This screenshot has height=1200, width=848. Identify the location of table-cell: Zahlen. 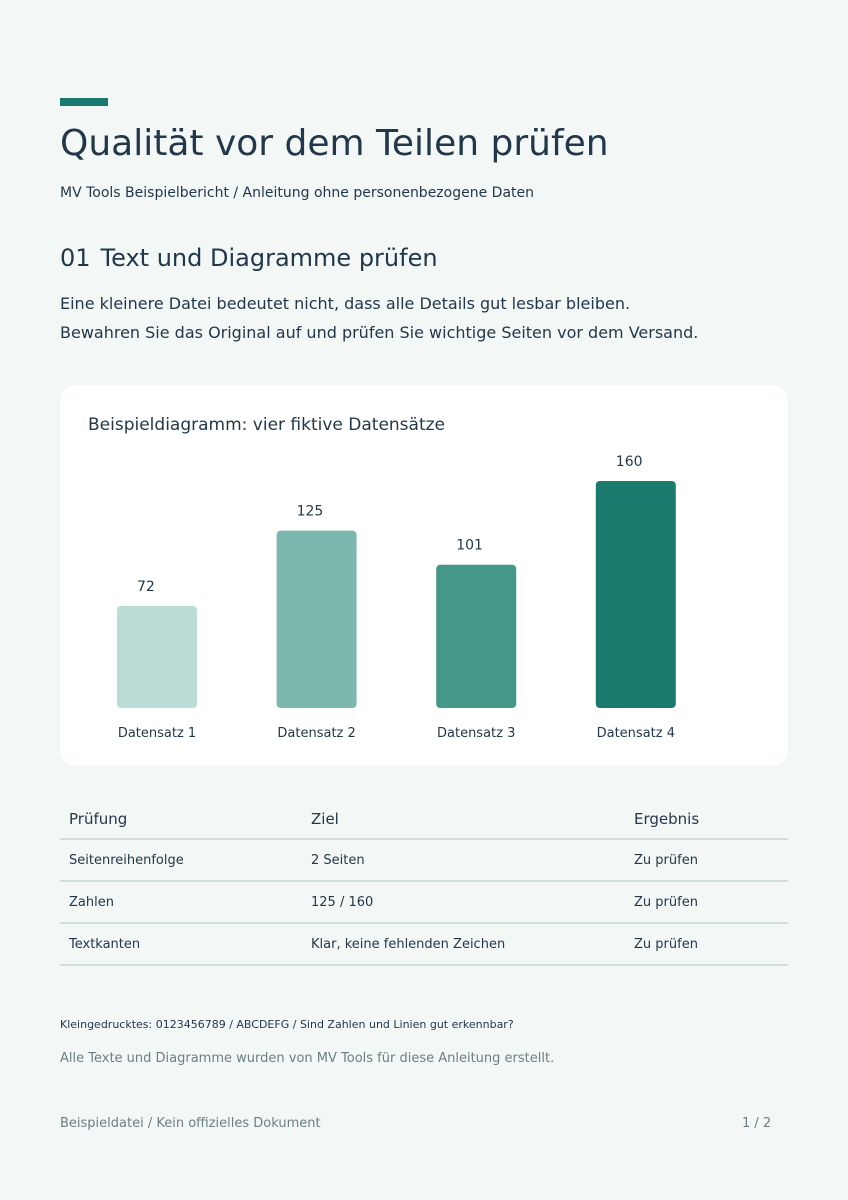
(91, 902).